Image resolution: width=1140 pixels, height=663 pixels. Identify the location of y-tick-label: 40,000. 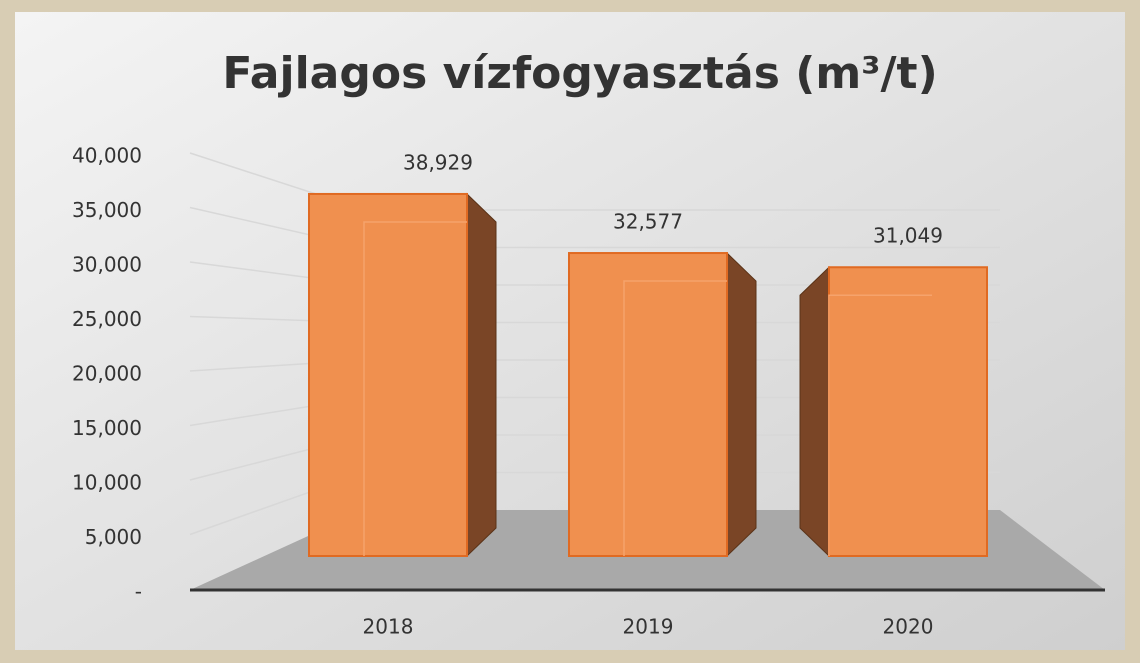
(107, 156).